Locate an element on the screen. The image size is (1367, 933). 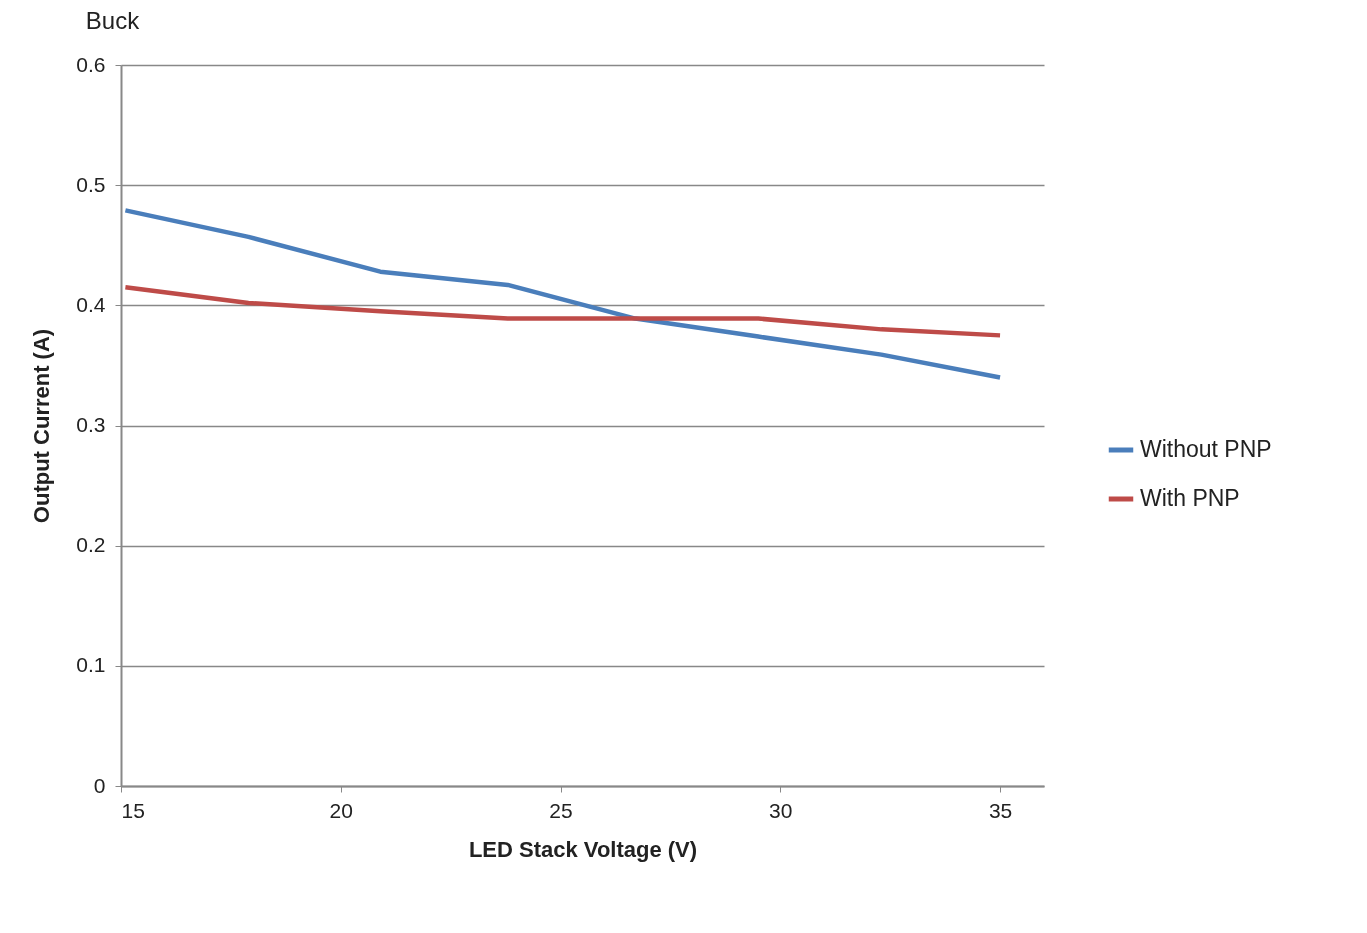
x-tick-label: 35 is located at coordinates (1000, 810).